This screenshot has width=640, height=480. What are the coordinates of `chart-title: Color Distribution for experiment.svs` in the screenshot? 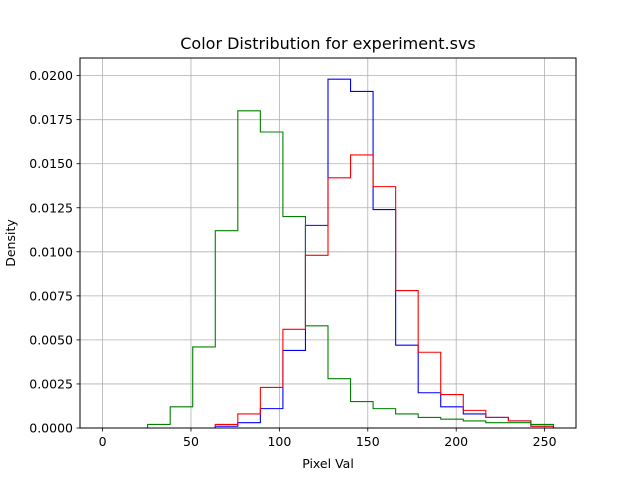 It's located at (328, 43).